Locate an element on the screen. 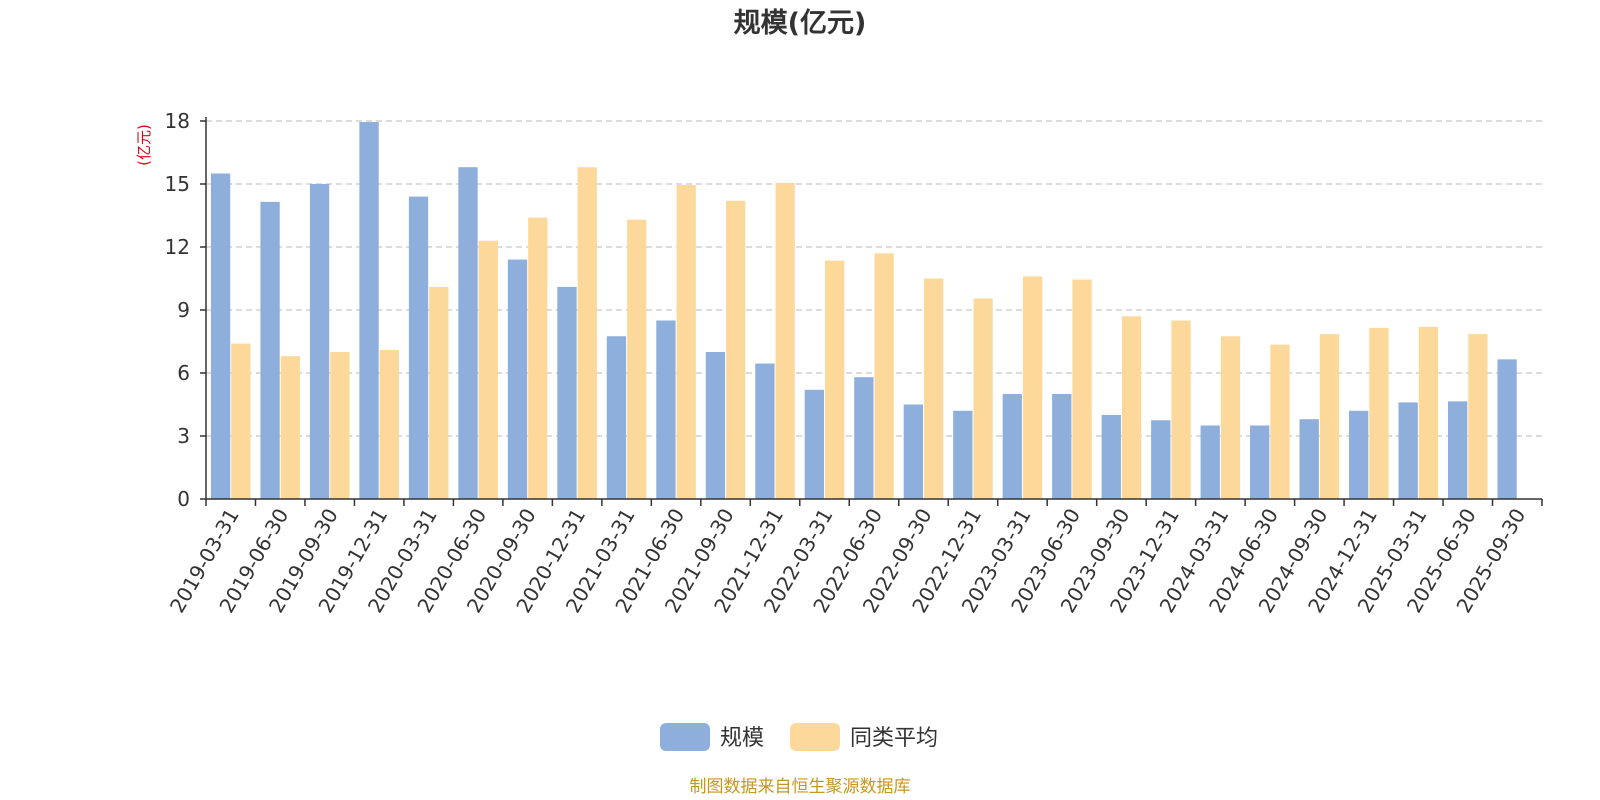  legend-item-peer-average: 同类平均 is located at coordinates (864, 737).